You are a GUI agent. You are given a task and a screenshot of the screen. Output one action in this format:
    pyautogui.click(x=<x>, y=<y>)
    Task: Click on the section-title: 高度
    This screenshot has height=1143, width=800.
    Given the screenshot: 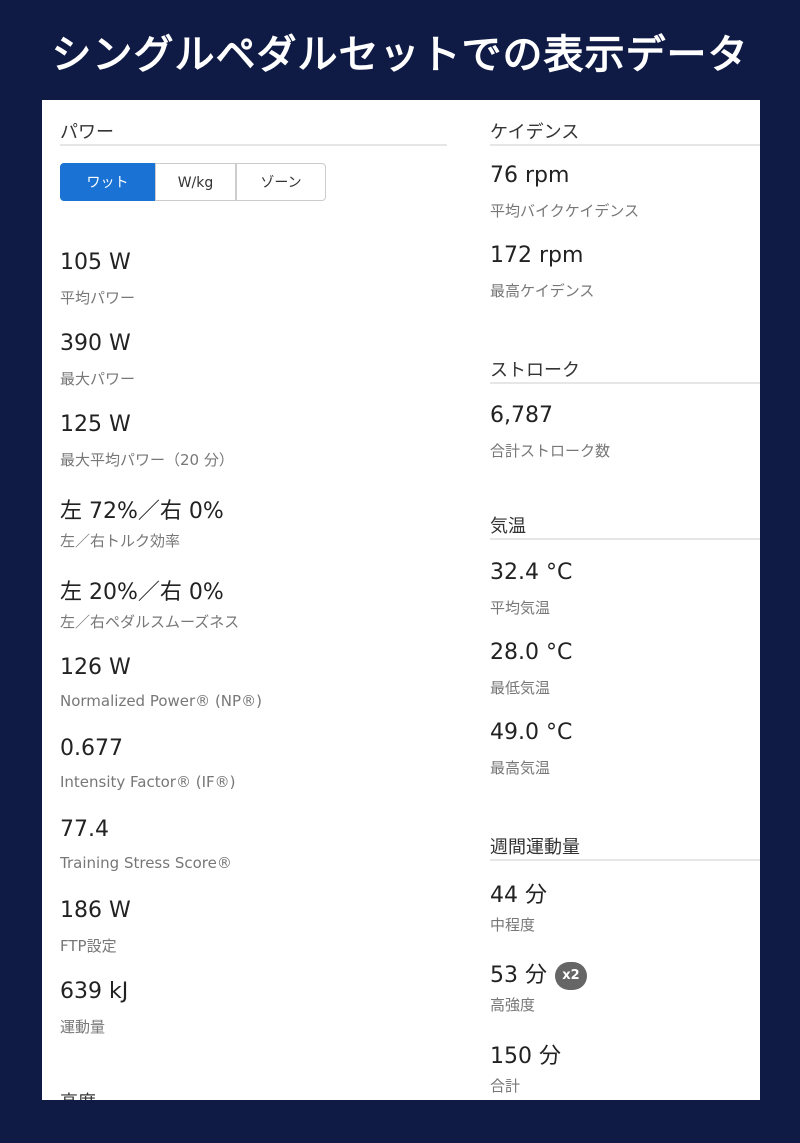 What is the action you would take?
    pyautogui.click(x=78, y=1094)
    